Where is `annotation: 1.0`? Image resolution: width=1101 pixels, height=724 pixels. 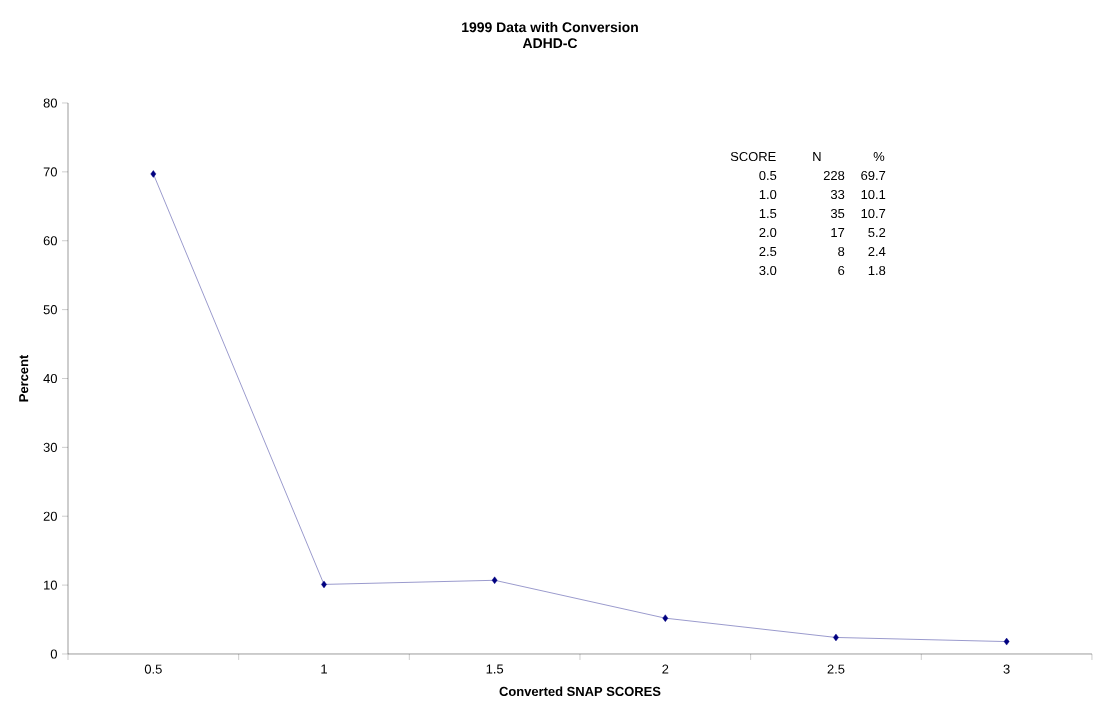 annotation: 1.0 is located at coordinates (768, 194).